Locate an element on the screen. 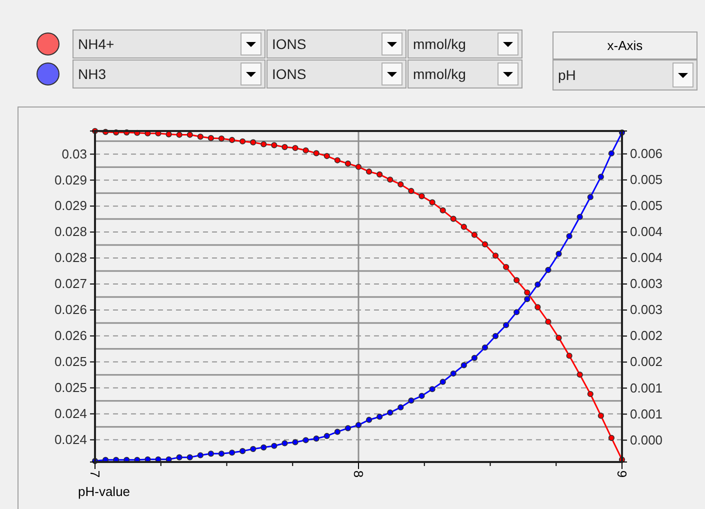 The height and width of the screenshot is (509, 705). x-tick-label: 9 is located at coordinates (622, 474).